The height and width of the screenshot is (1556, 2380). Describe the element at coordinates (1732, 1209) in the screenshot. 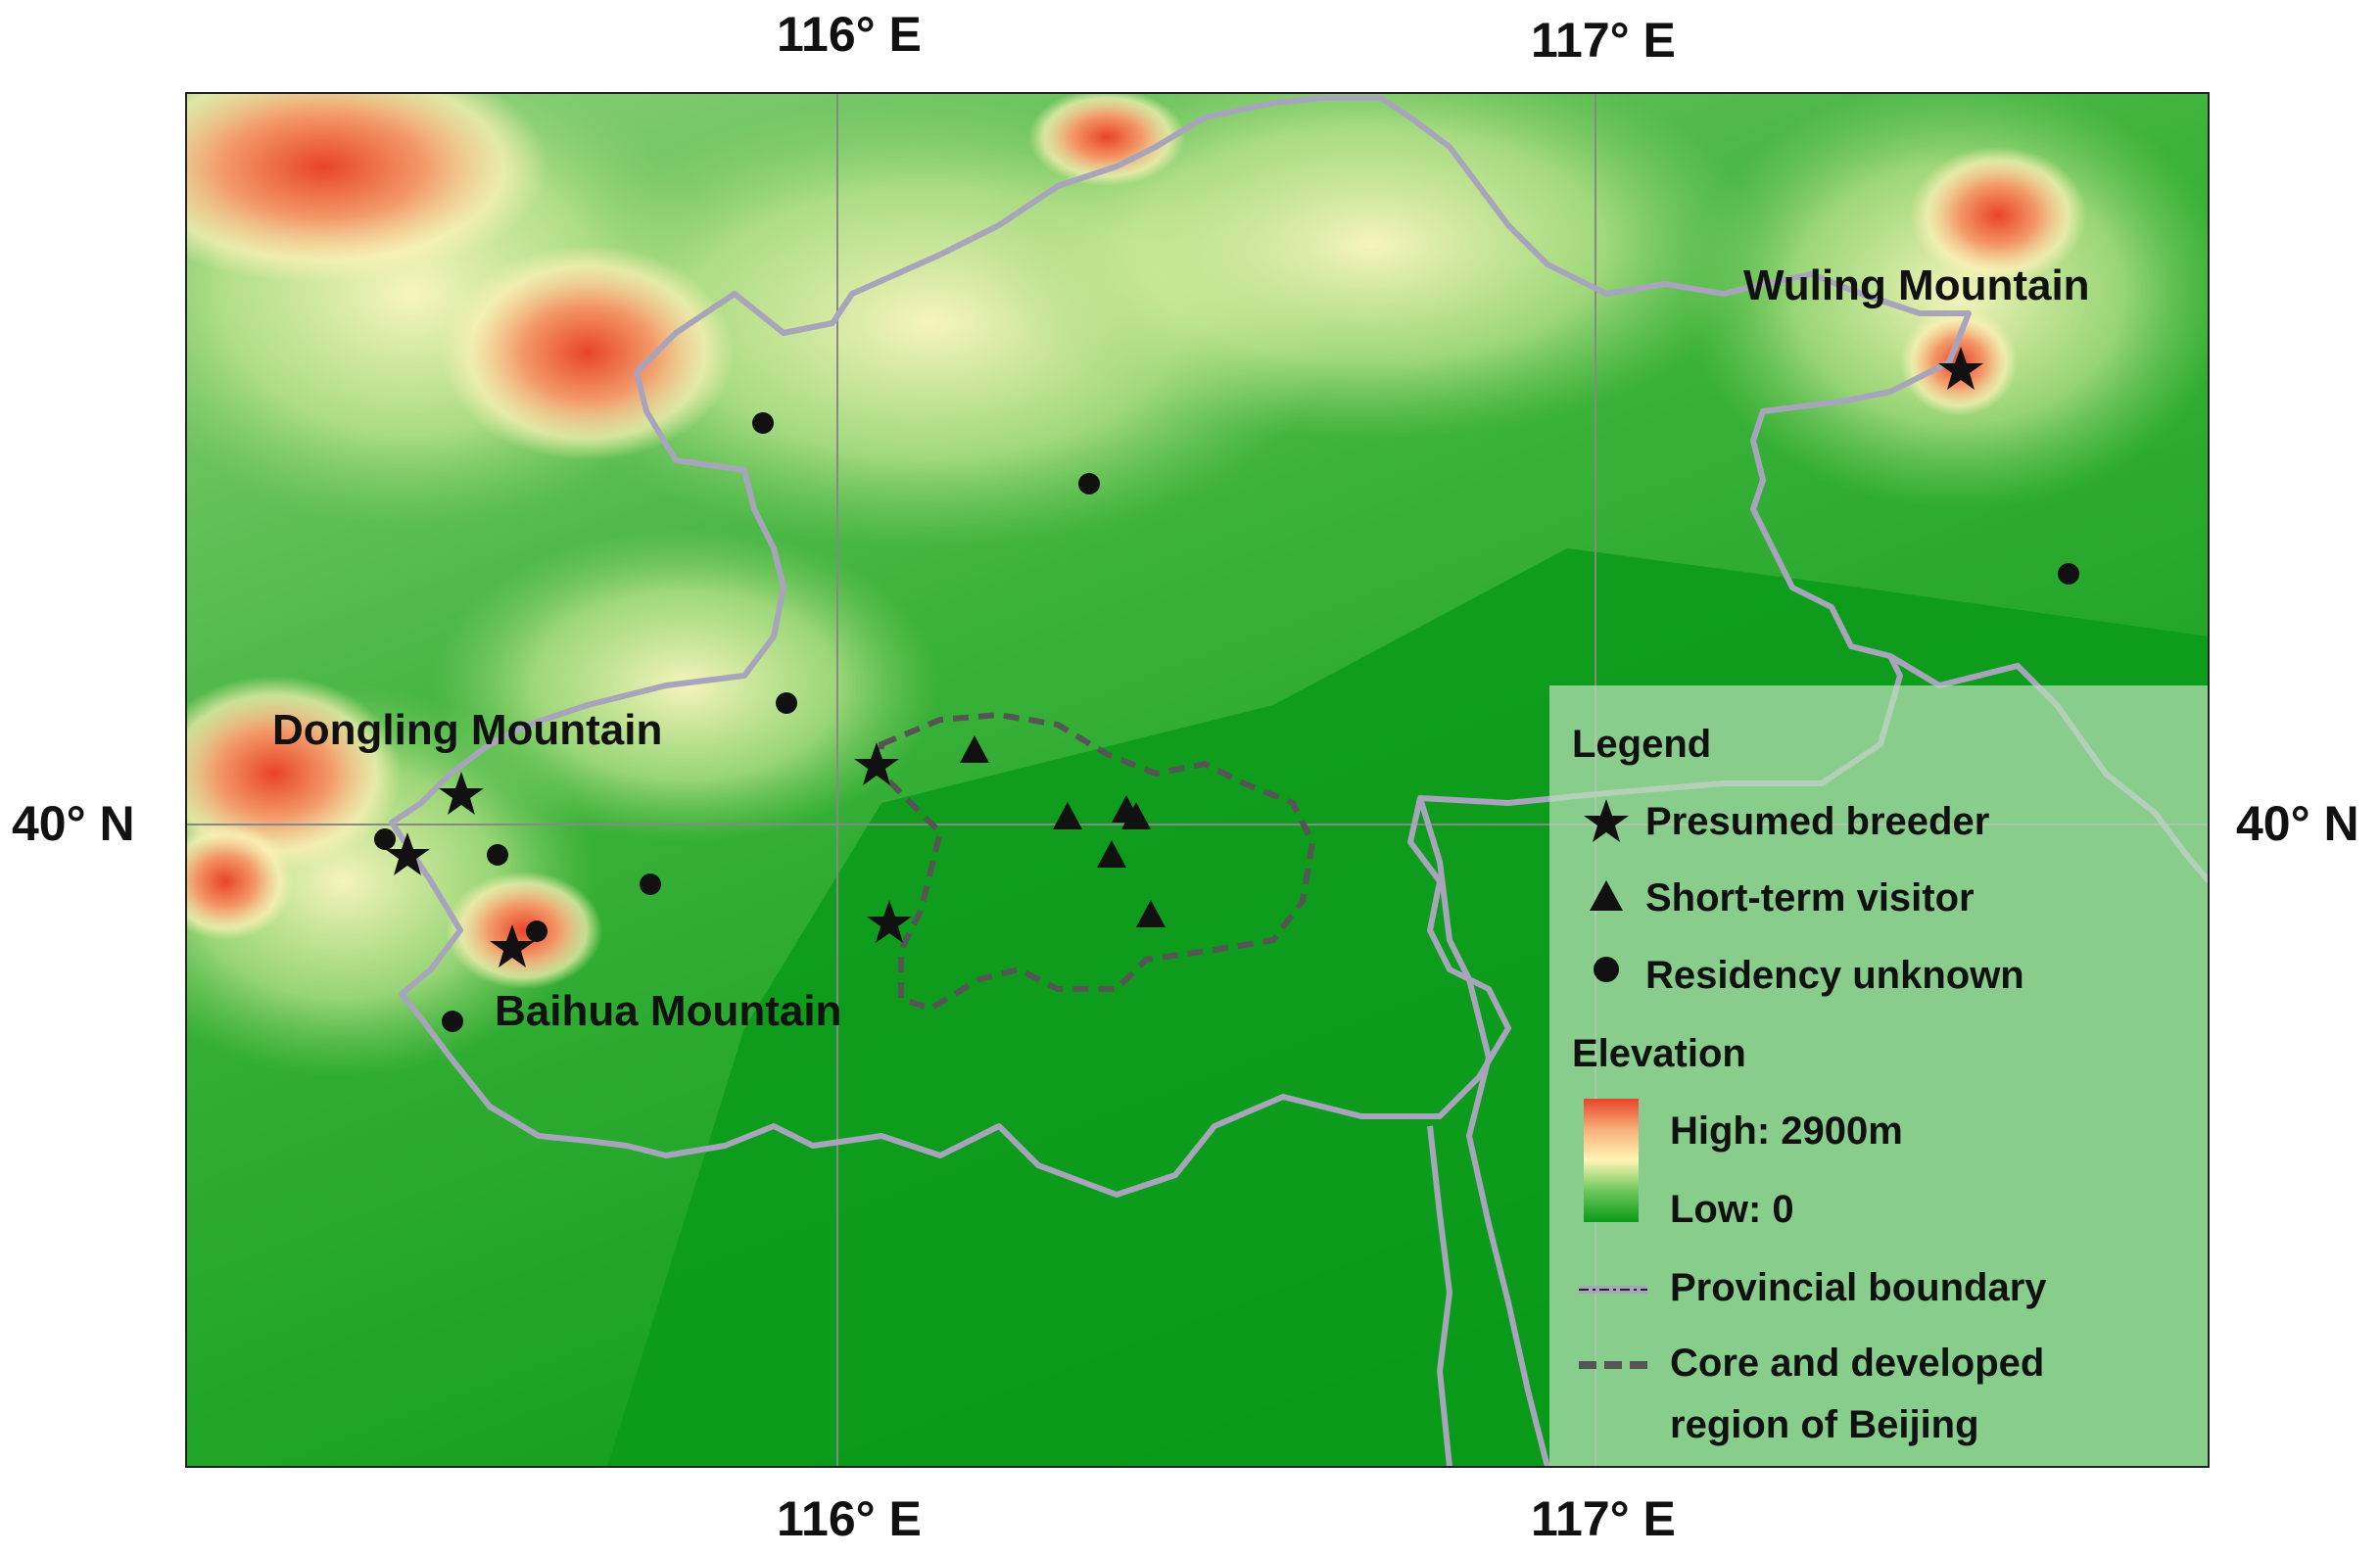

I see `legend-elevation-low: Low: 0` at that location.